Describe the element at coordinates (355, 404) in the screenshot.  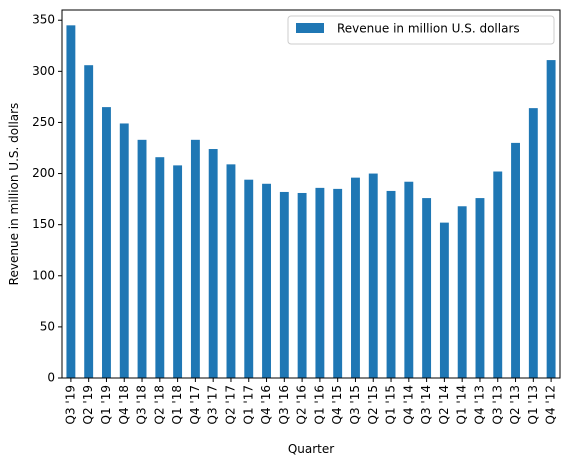
I see `x-tick-label: Q3 '15` at that location.